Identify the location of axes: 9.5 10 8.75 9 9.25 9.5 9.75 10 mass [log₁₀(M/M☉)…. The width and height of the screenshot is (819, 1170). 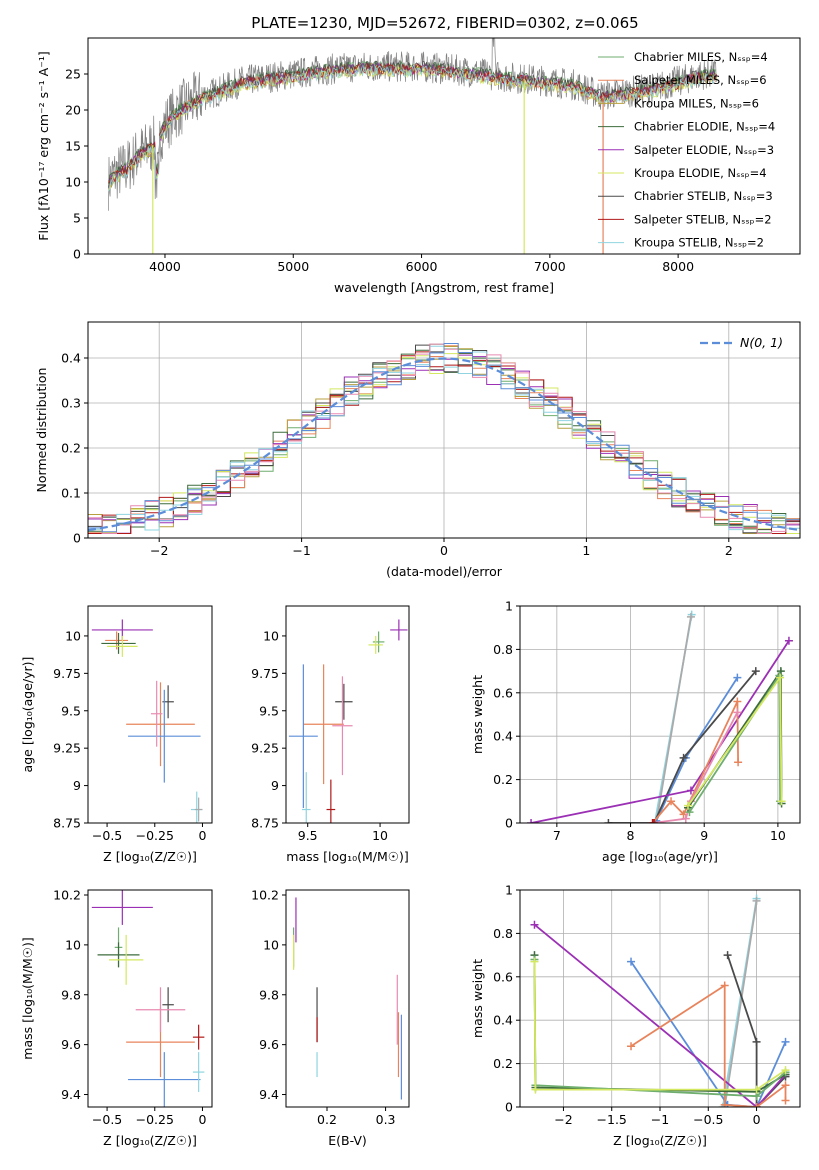
(330, 734).